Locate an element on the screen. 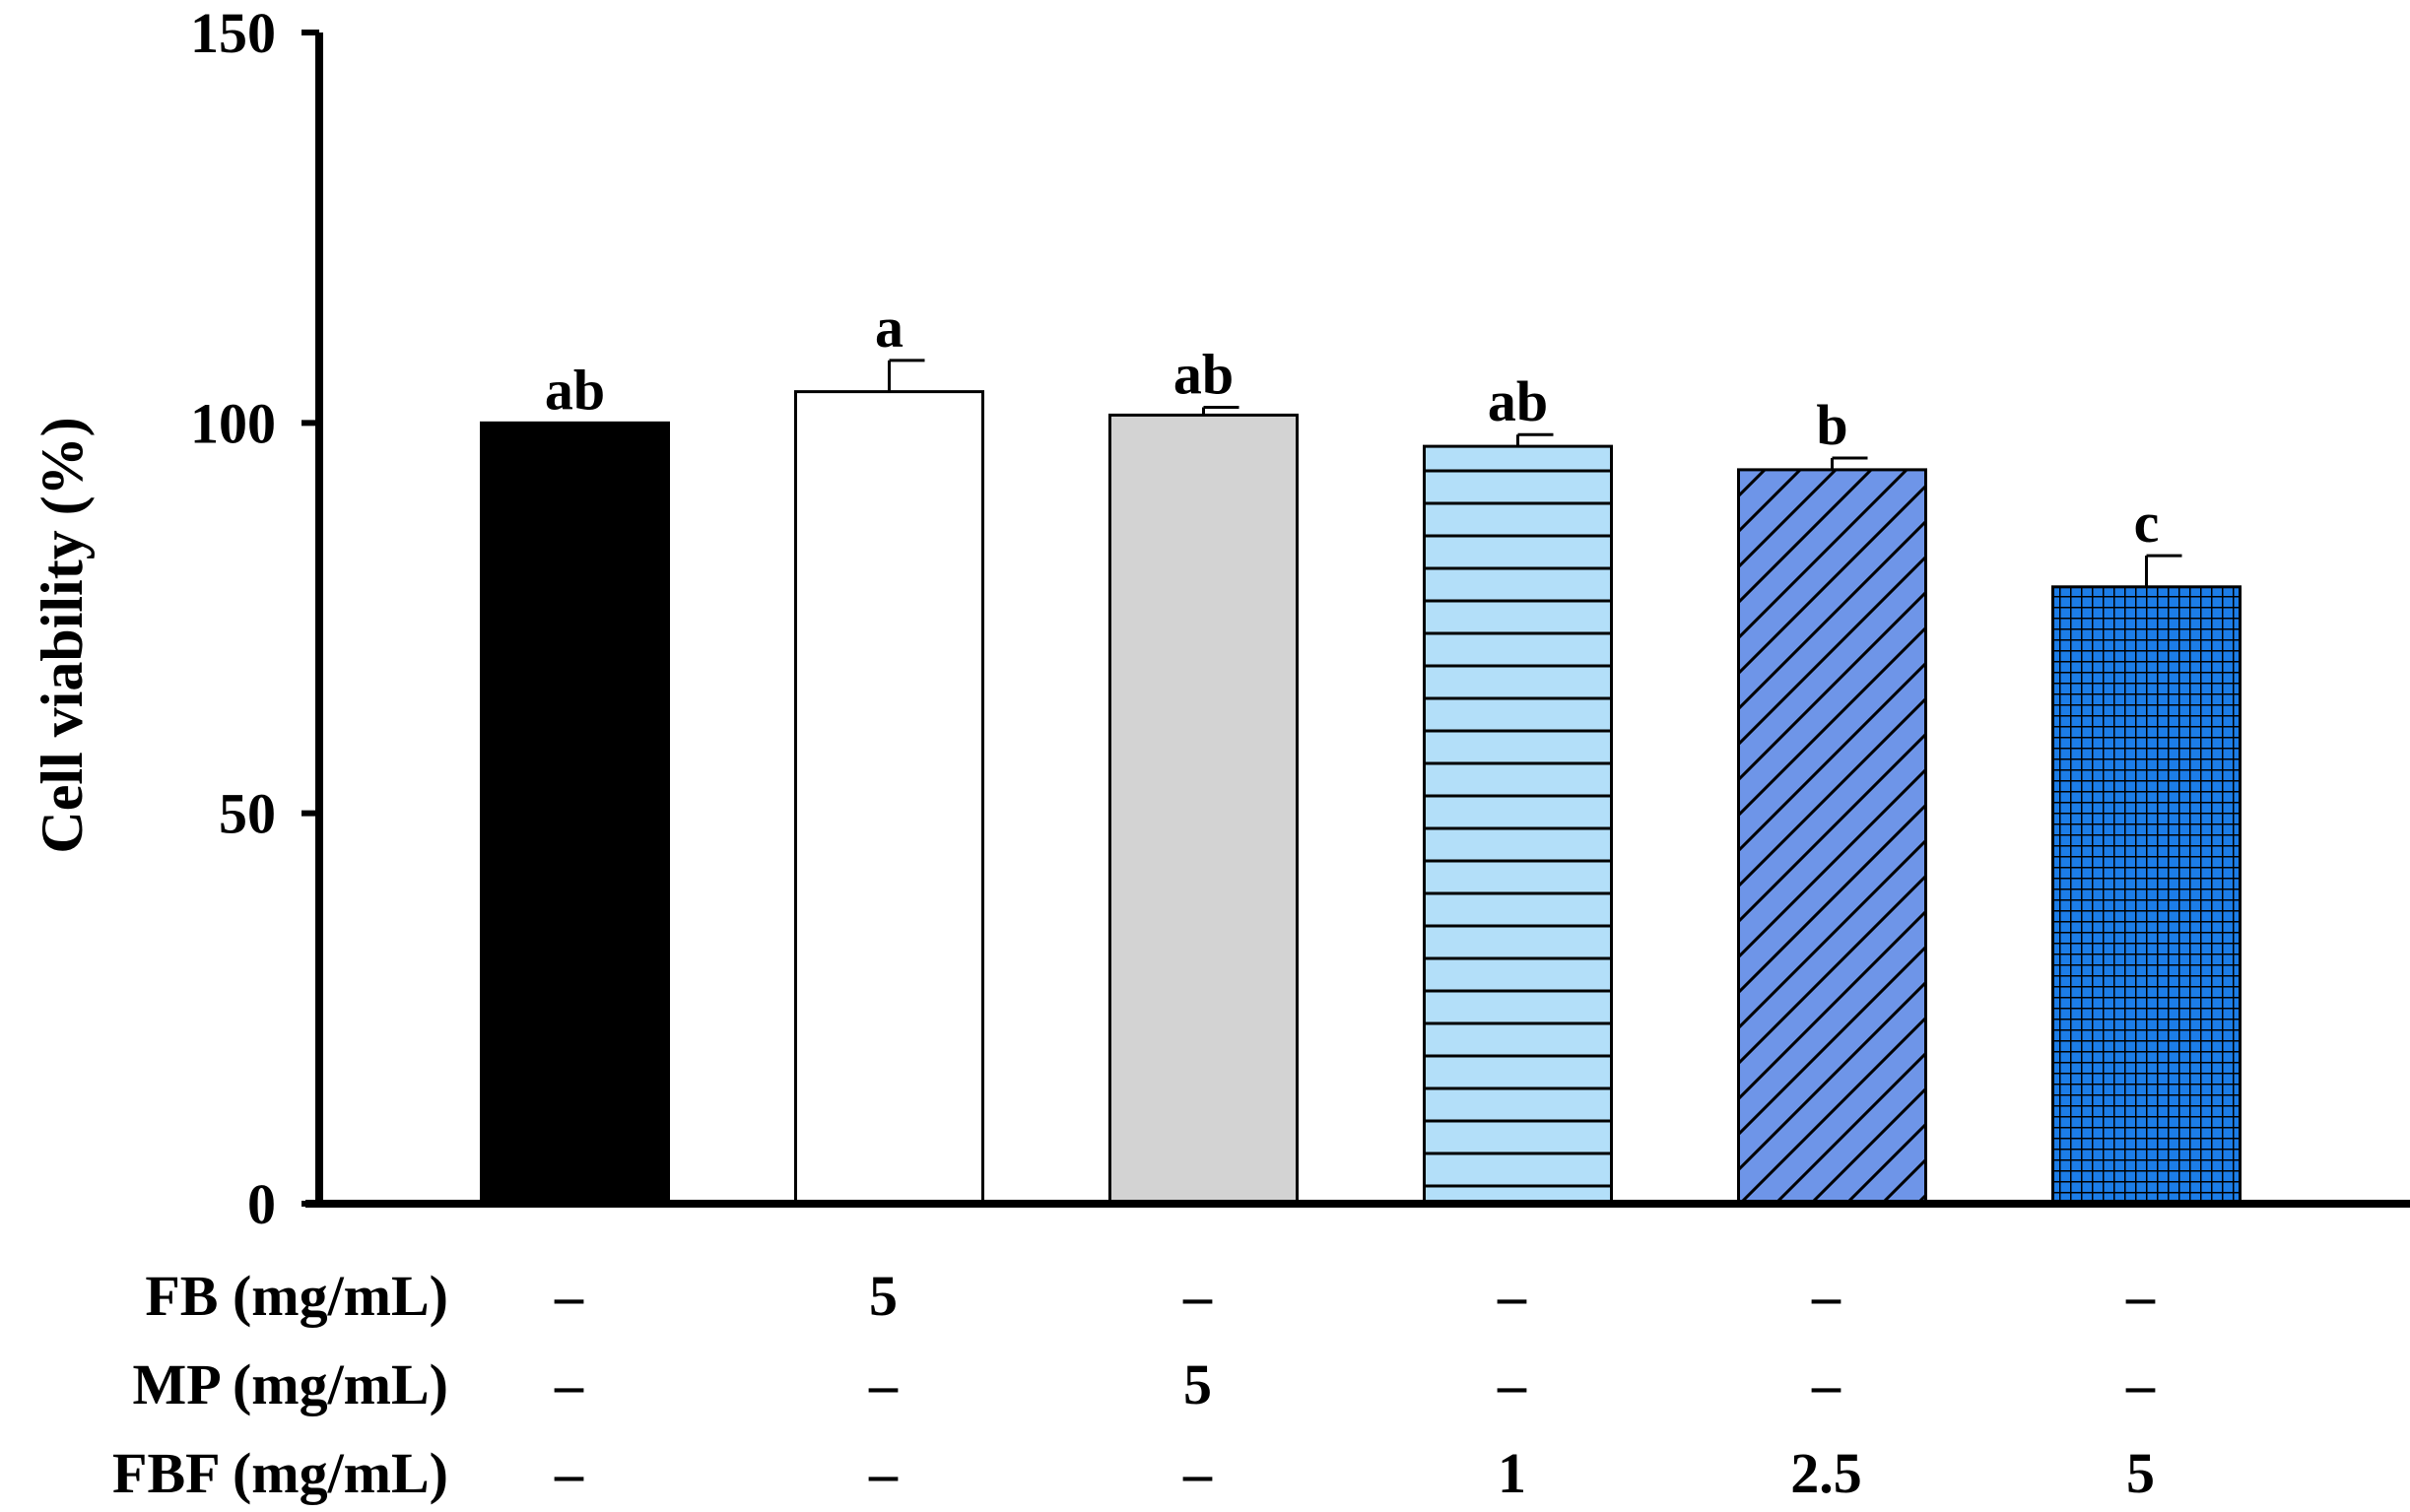  treatment-cell: 2.5 is located at coordinates (1826, 1473).